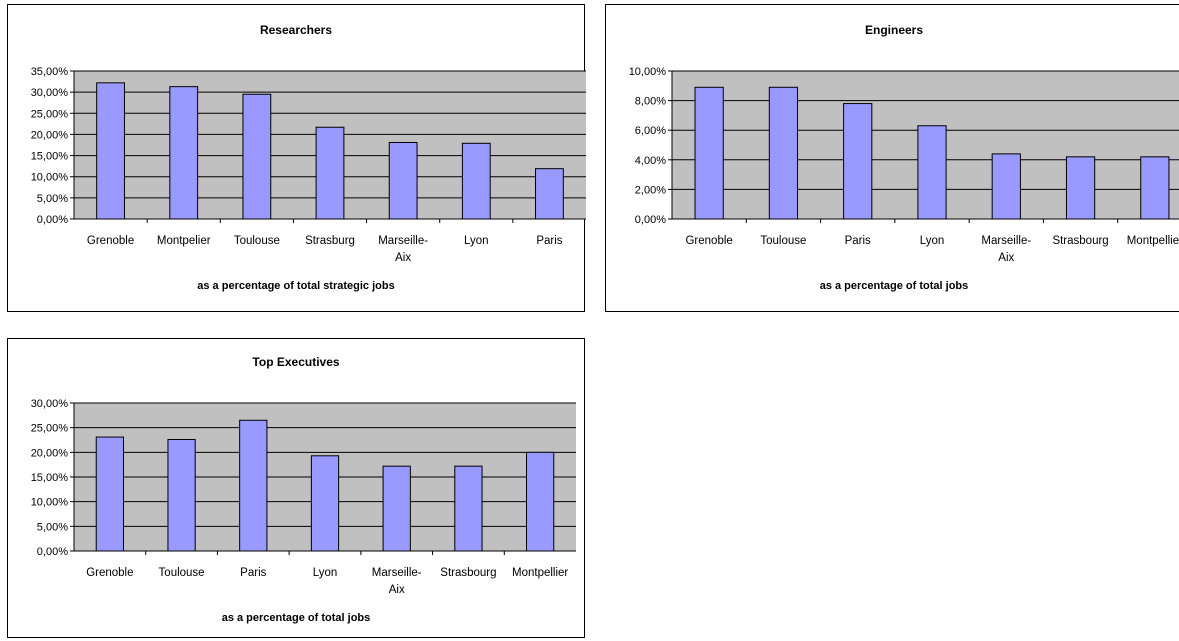 The width and height of the screenshot is (1179, 641). Describe the element at coordinates (184, 241) in the screenshot. I see `category-label: Montpelier` at that location.